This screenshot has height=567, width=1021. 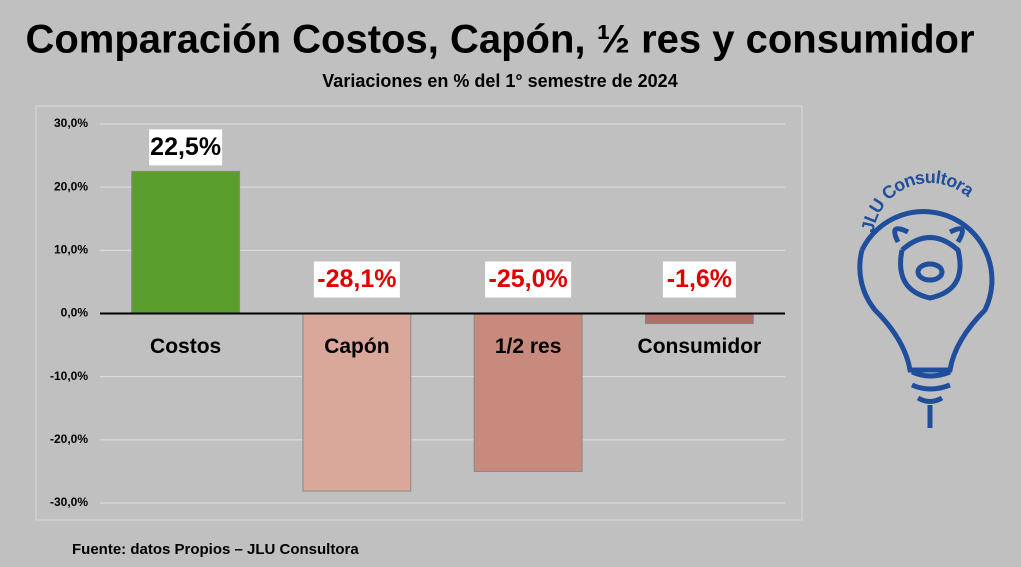 What do you see at coordinates (700, 346) in the screenshot?
I see `x-tick-label: Consumidor` at bounding box center [700, 346].